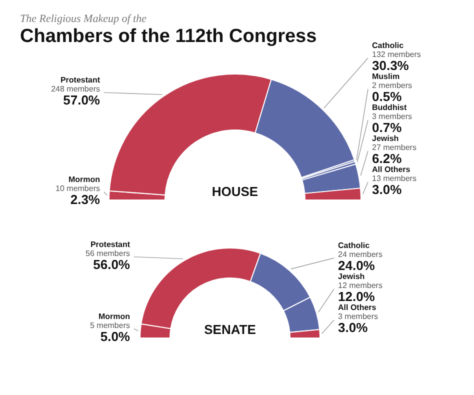  I want to click on data-label: 56 members 56.0%, so click(108, 260).